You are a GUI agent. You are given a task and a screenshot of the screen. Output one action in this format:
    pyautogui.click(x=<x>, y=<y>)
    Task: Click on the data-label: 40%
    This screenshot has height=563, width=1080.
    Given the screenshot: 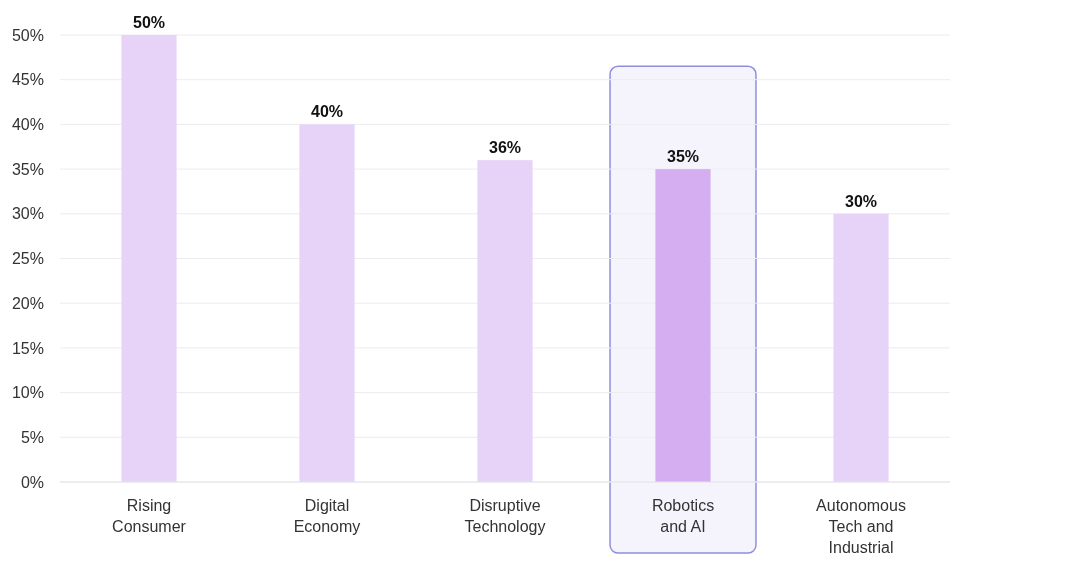 What is the action you would take?
    pyautogui.click(x=327, y=112)
    